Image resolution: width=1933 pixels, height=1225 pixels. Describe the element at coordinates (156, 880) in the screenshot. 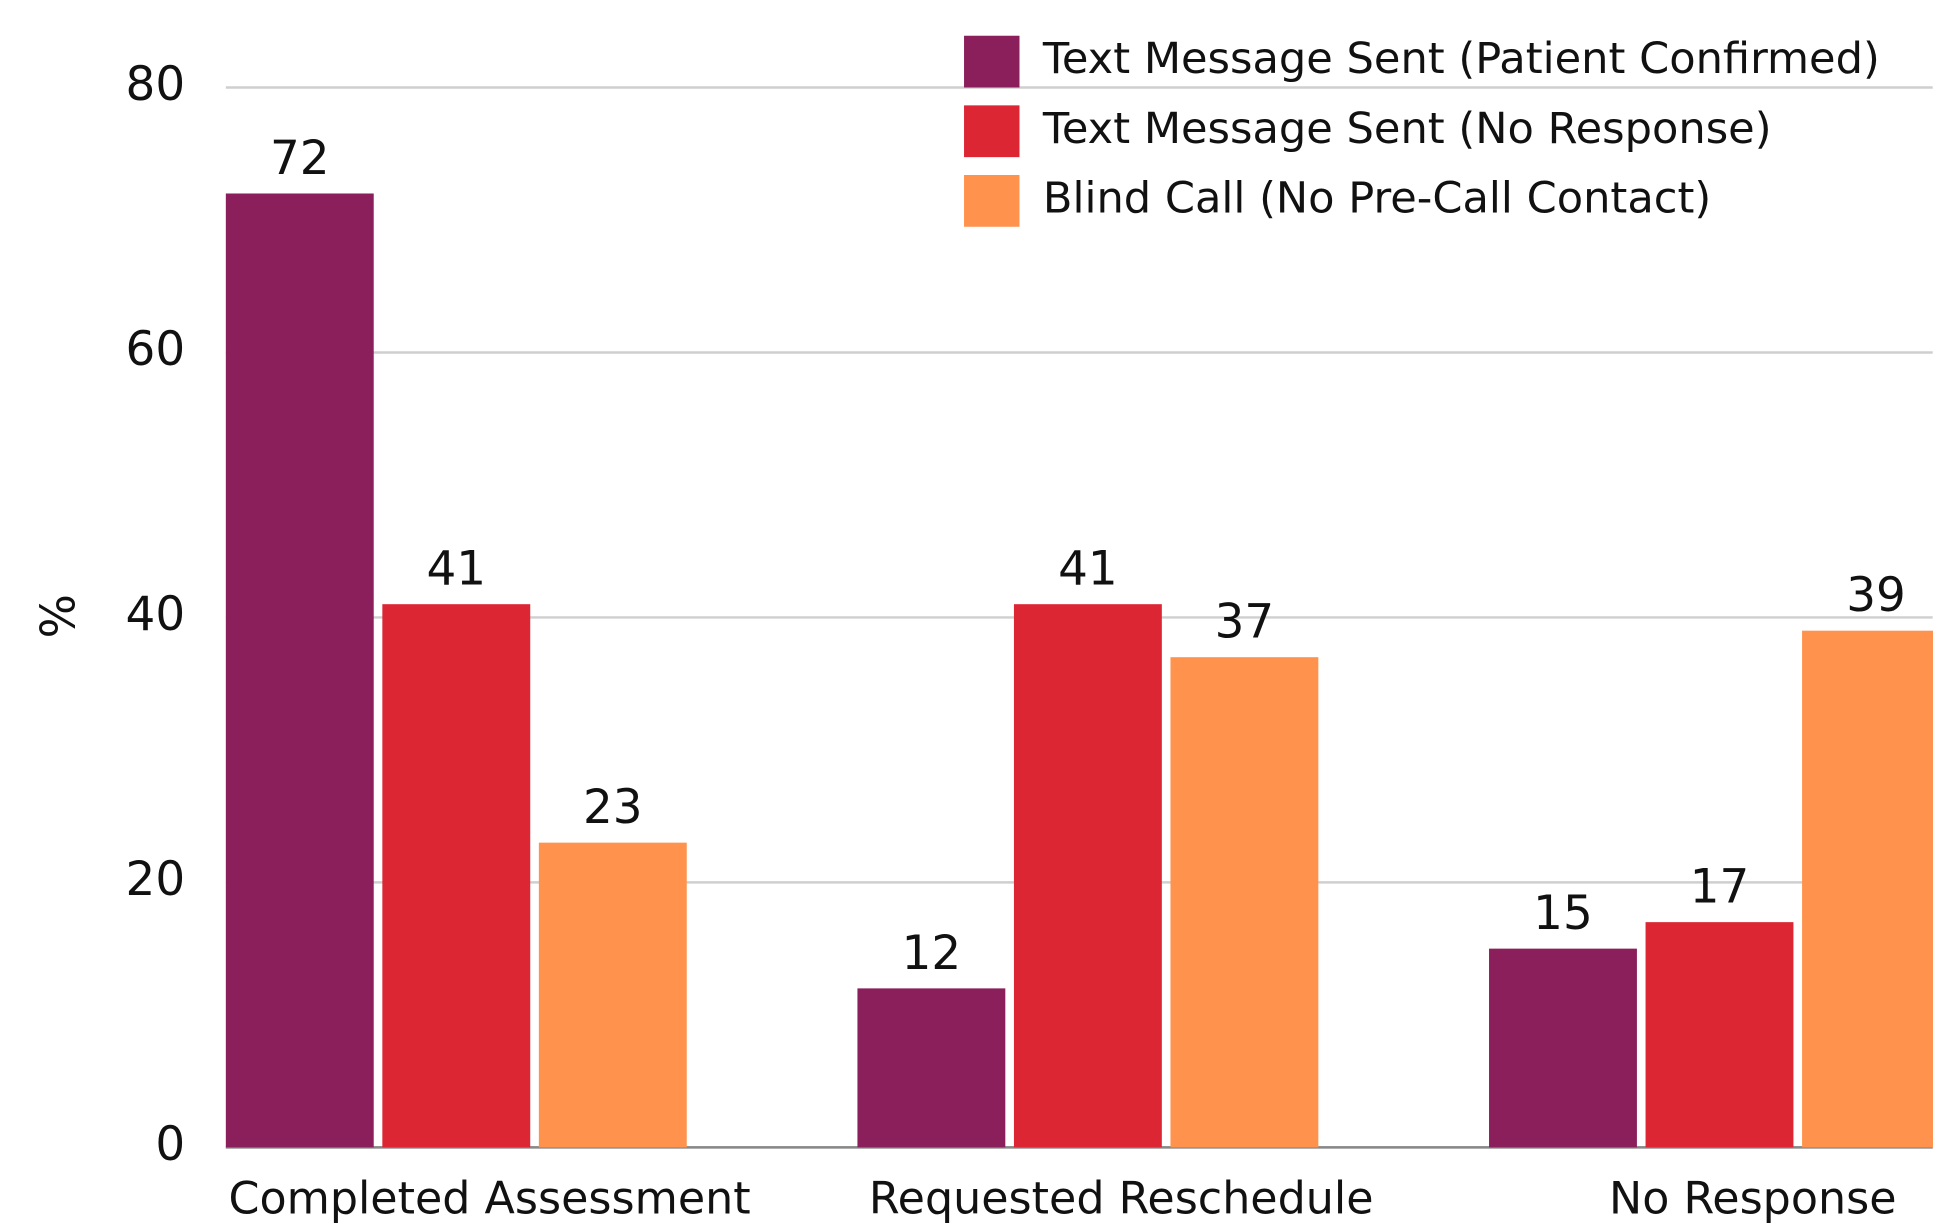

I see `y-tick-label: 20` at that location.